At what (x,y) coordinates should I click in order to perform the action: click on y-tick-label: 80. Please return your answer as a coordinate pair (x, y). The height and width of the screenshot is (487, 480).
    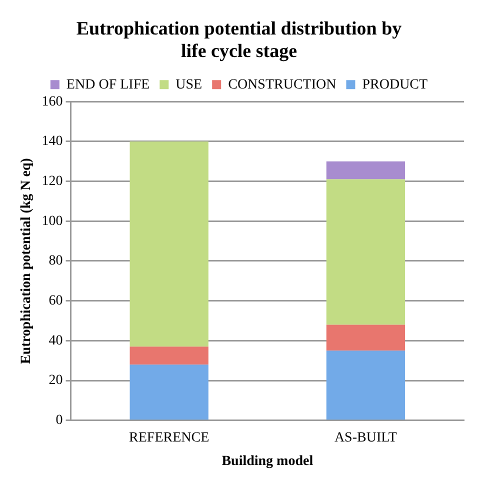
    Looking at the image, I should click on (55, 261).